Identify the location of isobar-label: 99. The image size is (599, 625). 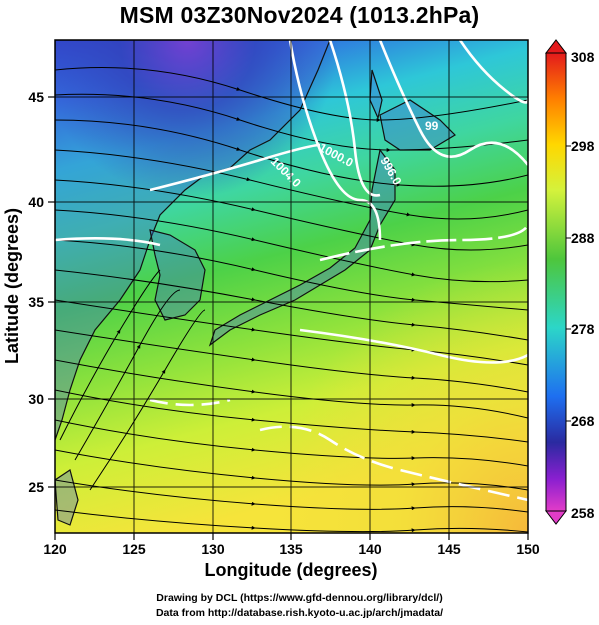
(432, 126).